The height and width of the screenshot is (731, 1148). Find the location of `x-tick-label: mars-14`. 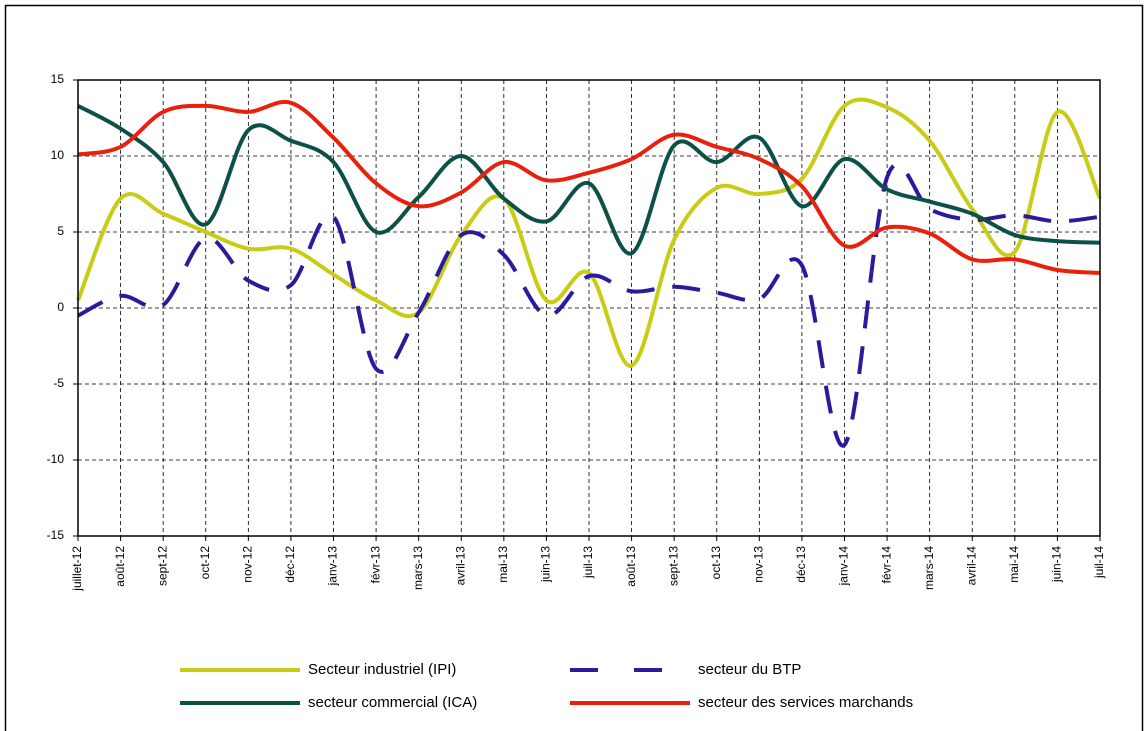

x-tick-label: mars-14 is located at coordinates (929, 568).